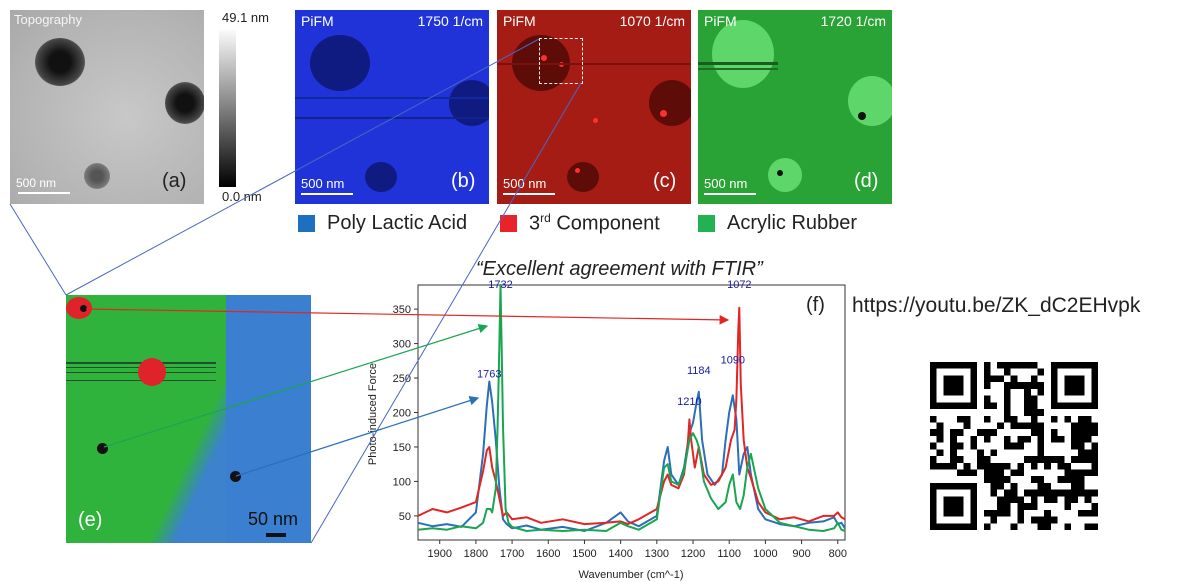  What do you see at coordinates (392, 98) in the screenshot?
I see `pifm-1750-scan-line` at bounding box center [392, 98].